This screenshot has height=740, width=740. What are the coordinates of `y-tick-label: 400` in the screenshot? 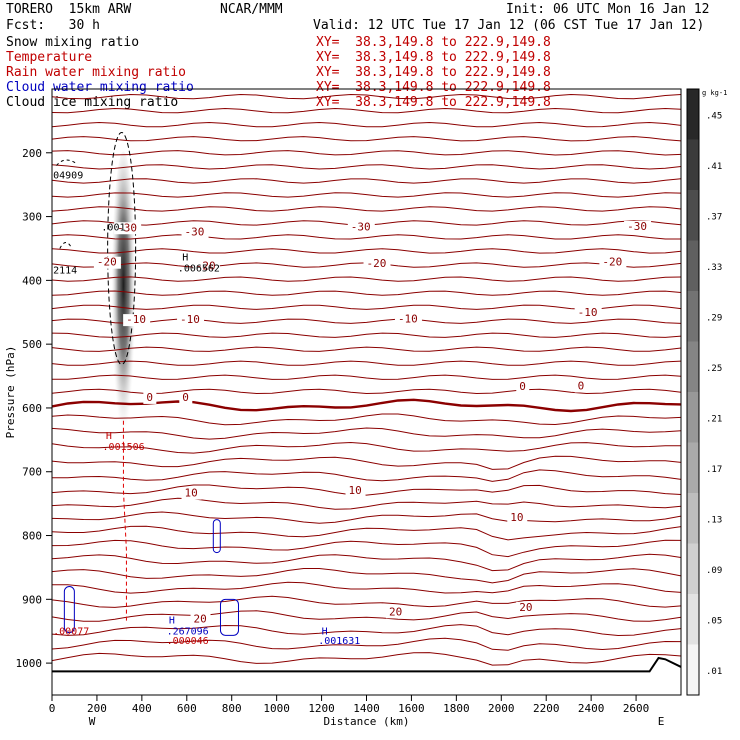 It's located at (32, 280).